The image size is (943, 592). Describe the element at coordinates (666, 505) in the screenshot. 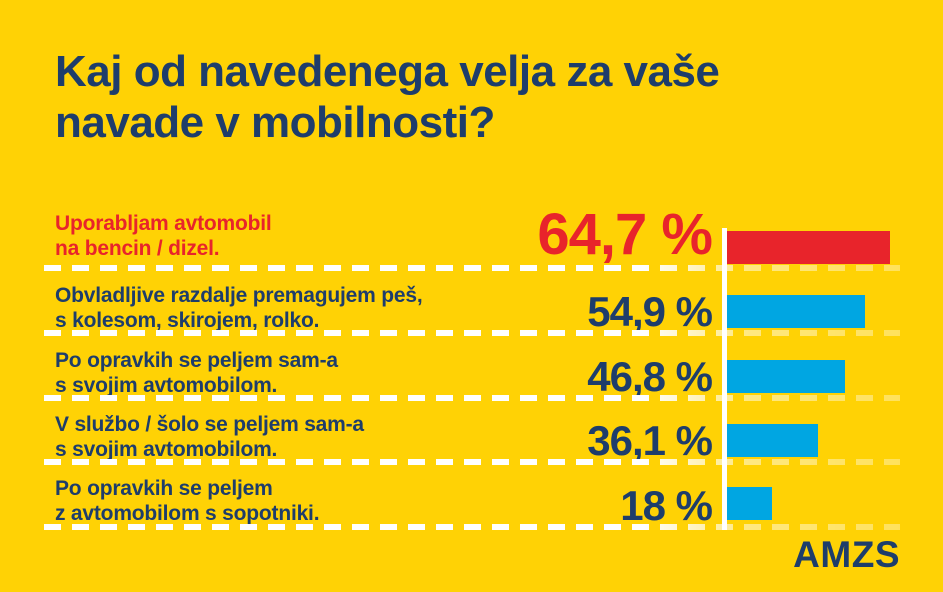

I see `bar-value-label: 18 %` at that location.